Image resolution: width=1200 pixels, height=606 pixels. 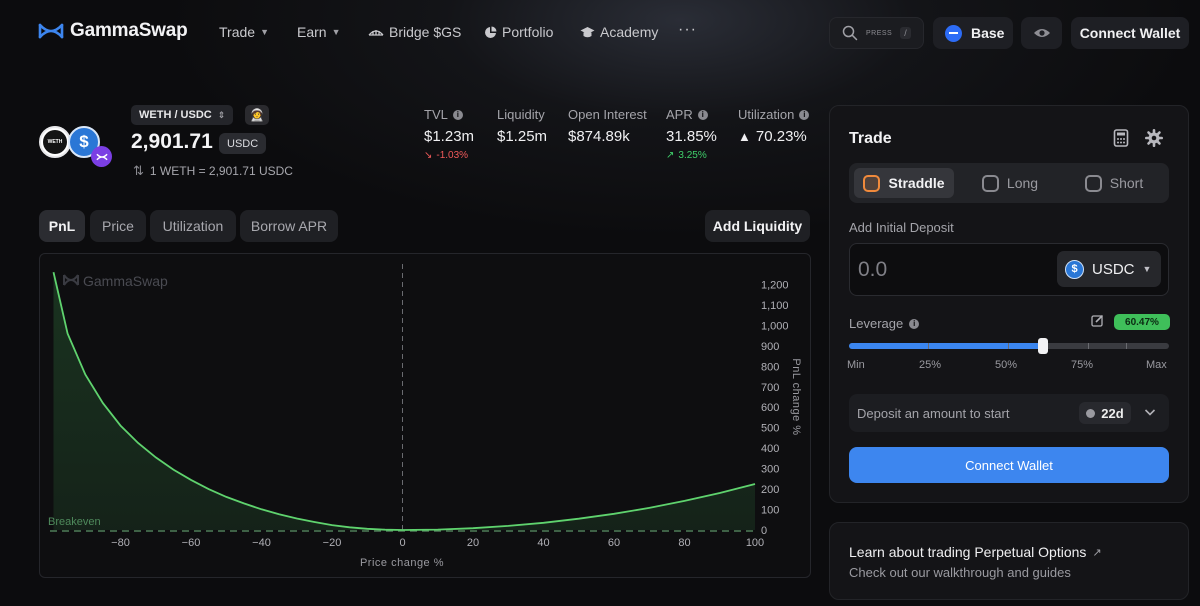 What do you see at coordinates (138, 170) in the screenshot?
I see `swap-arrows-icon: ⇅` at bounding box center [138, 170].